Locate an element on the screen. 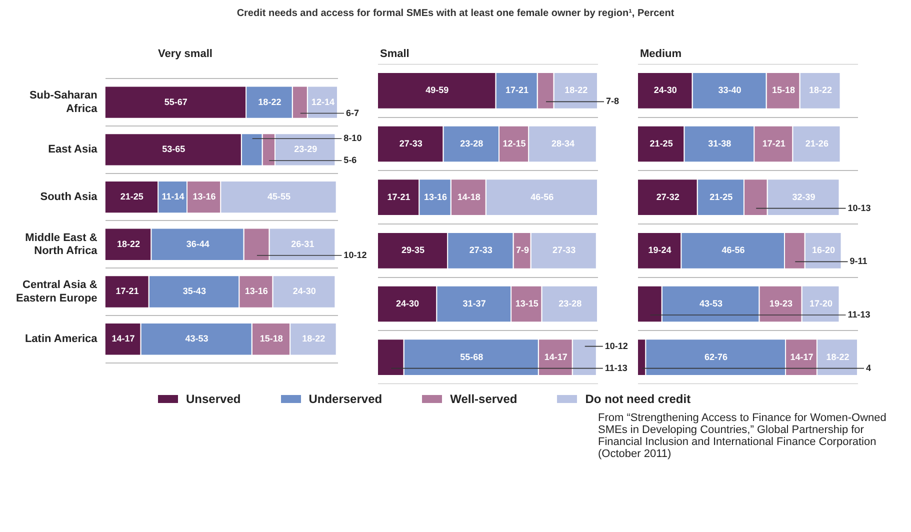 The width and height of the screenshot is (911, 532). y-tick-label: Sub-Saharan Africa is located at coordinates (63, 102).